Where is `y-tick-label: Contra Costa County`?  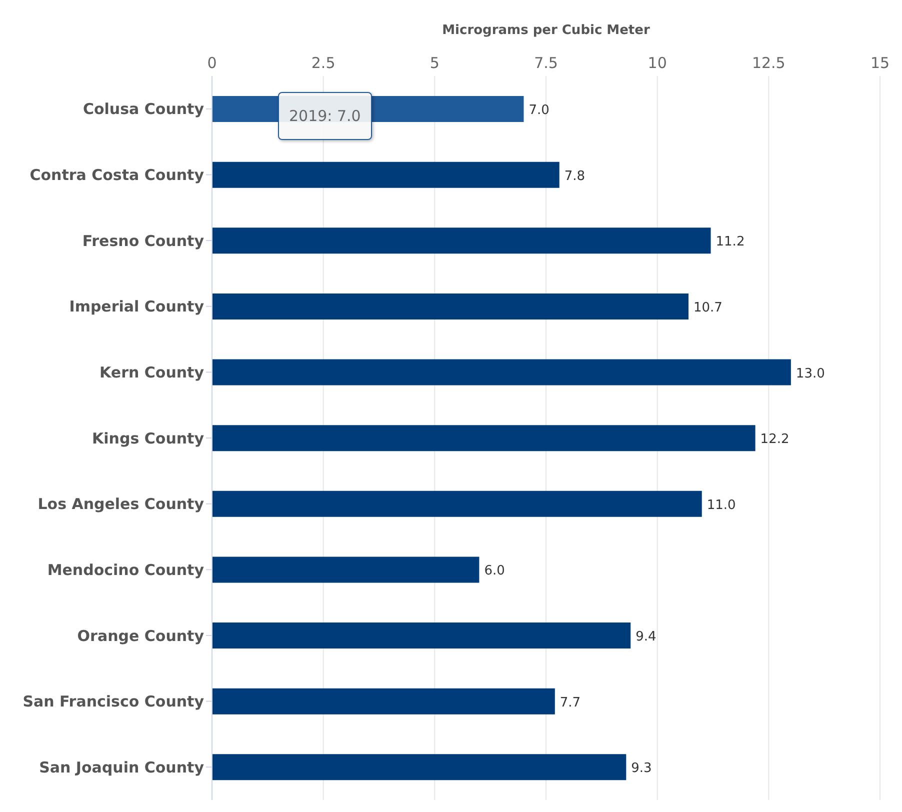
y-tick-label: Contra Costa County is located at coordinates (117, 175).